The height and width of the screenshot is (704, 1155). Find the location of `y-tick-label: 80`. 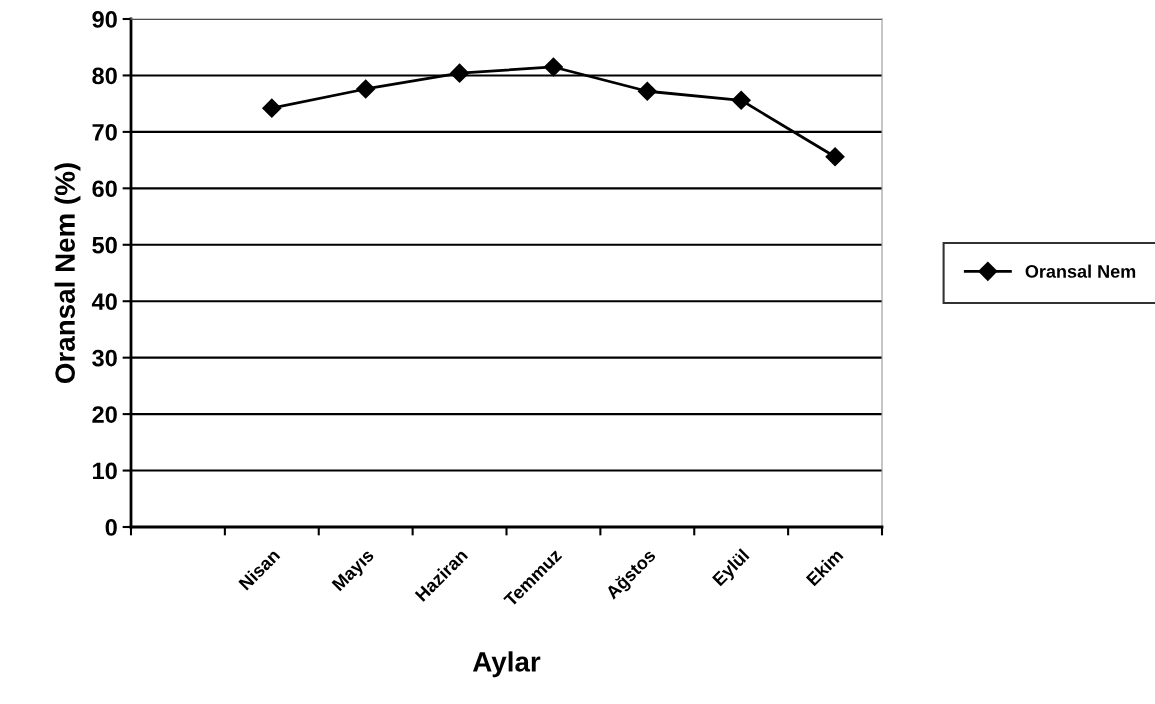

y-tick-label: 80 is located at coordinates (104, 76).